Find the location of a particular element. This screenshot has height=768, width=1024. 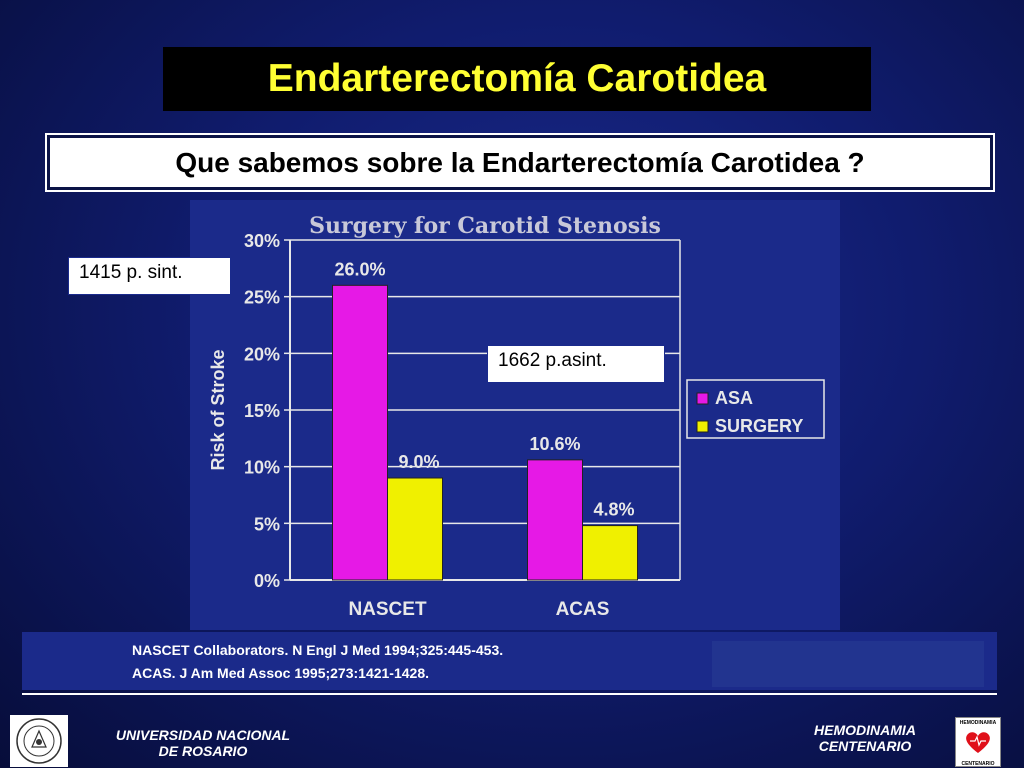

footer-university-line1: UNIVERSIDAD NACIONAL is located at coordinates (203, 735).